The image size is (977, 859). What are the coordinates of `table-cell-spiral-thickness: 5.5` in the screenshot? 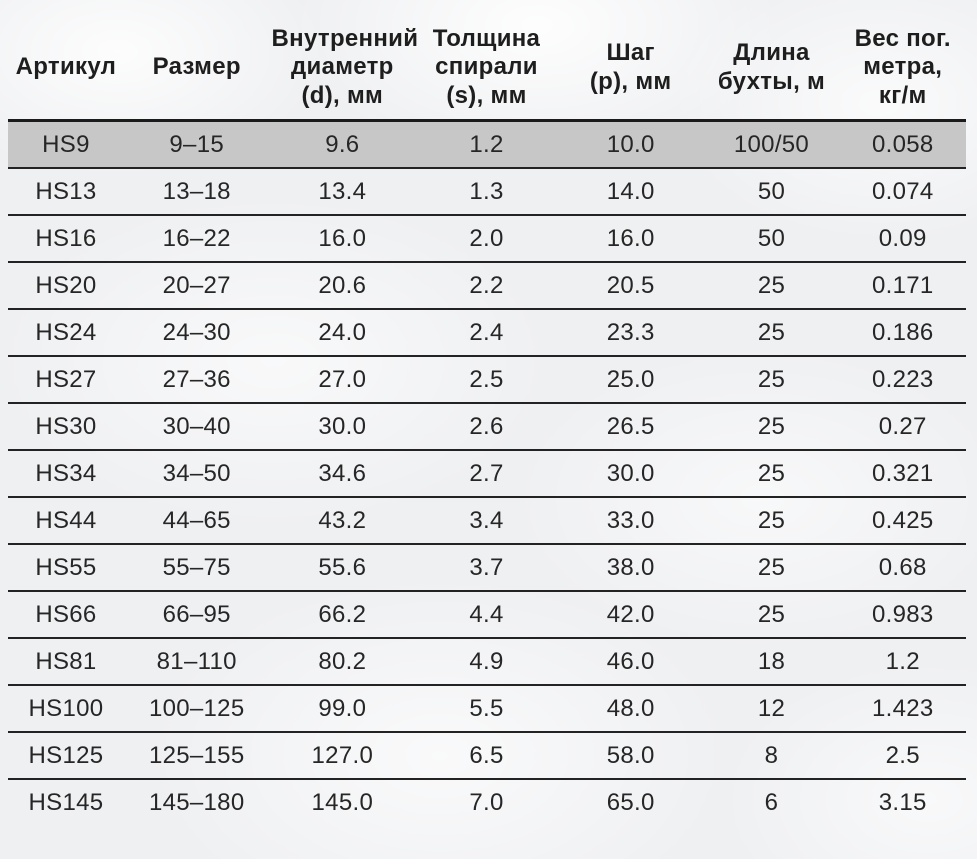 It's located at (486, 709).